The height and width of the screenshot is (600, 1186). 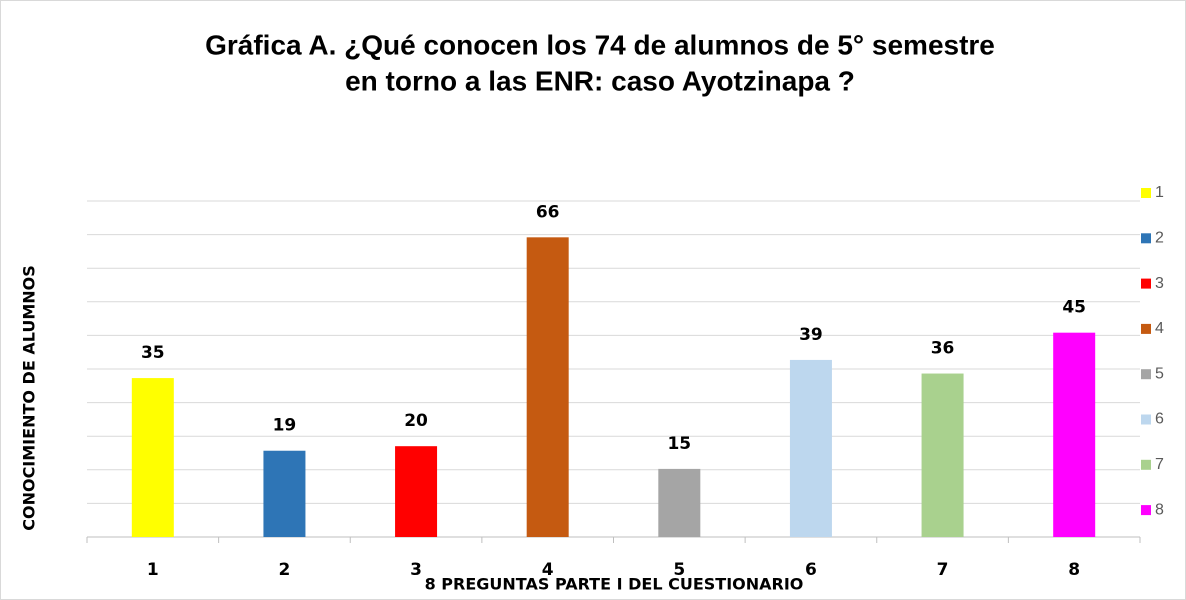 I want to click on x-tick-label: 5, so click(x=679, y=570).